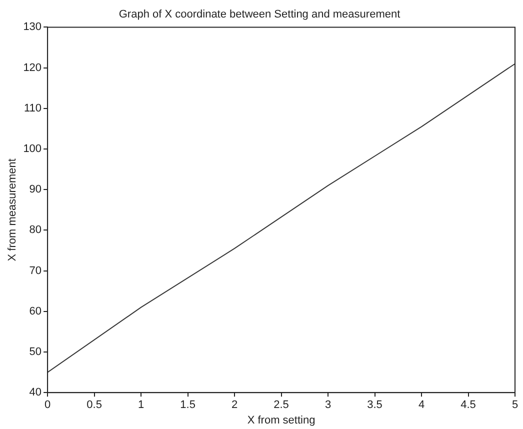 This screenshot has width=523, height=429. What do you see at coordinates (47, 405) in the screenshot?
I see `x-tick-label: 0` at bounding box center [47, 405].